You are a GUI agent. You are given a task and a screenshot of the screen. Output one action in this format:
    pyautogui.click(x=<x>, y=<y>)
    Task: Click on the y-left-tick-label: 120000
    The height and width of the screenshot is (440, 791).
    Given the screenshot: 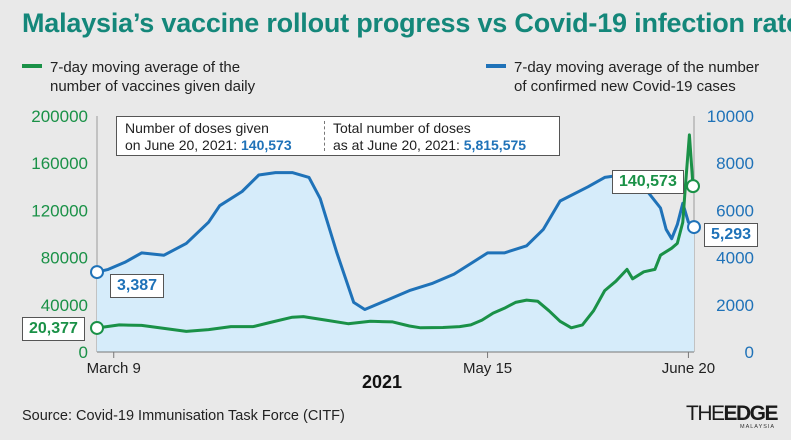 What is the action you would take?
    pyautogui.click(x=59, y=210)
    